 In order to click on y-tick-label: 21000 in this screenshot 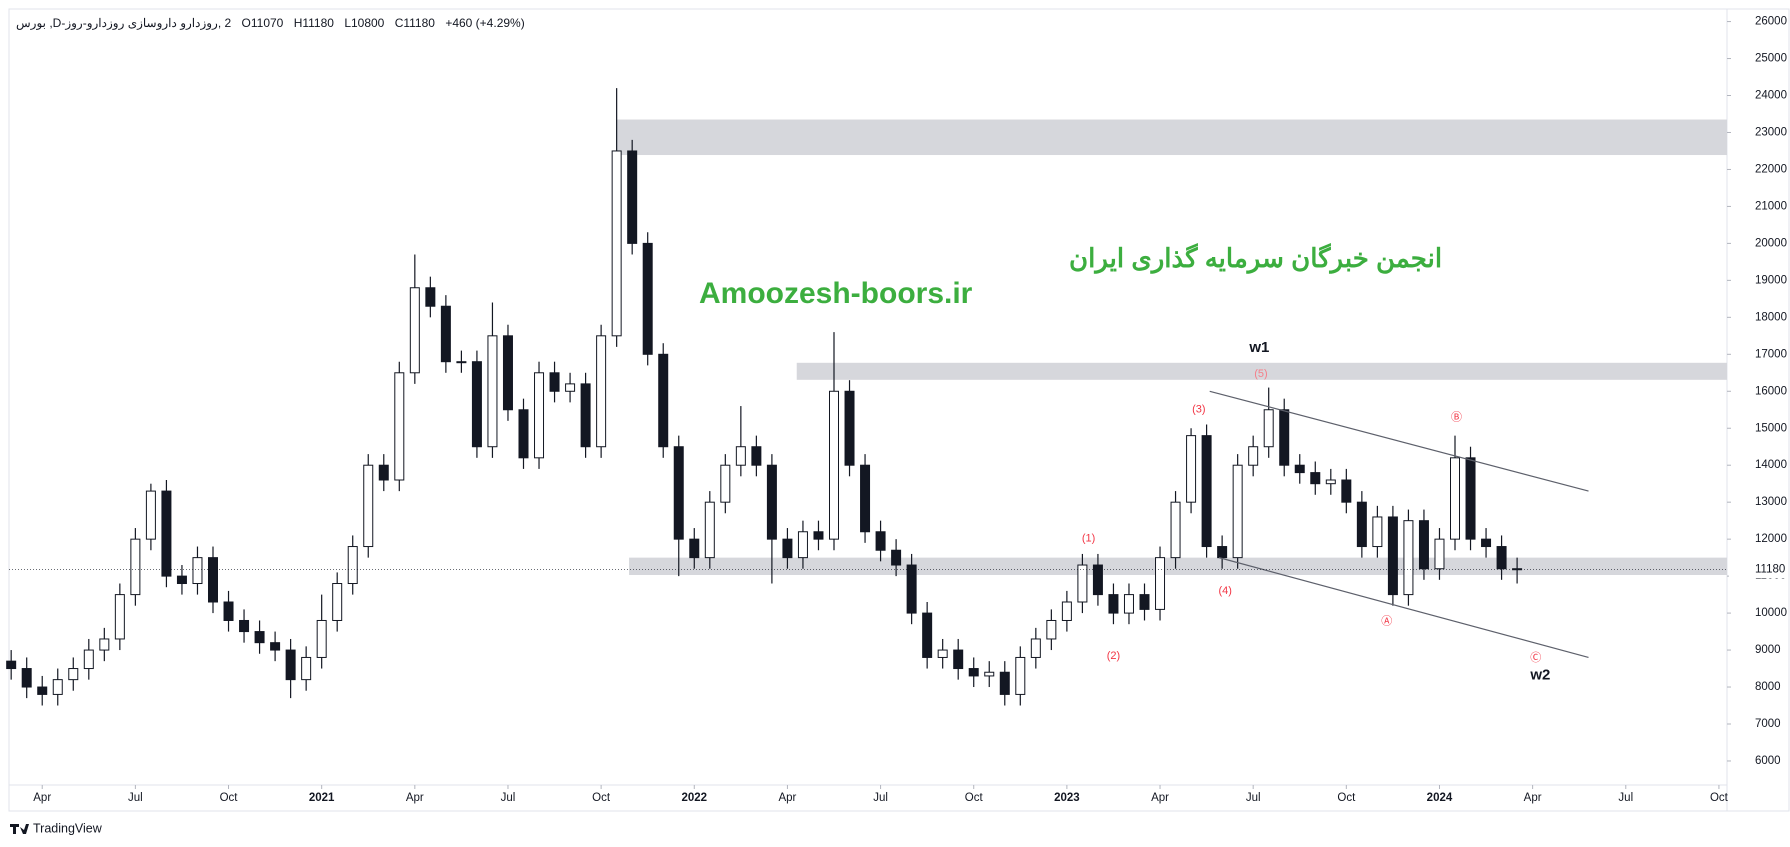, I will do `click(1771, 206)`.